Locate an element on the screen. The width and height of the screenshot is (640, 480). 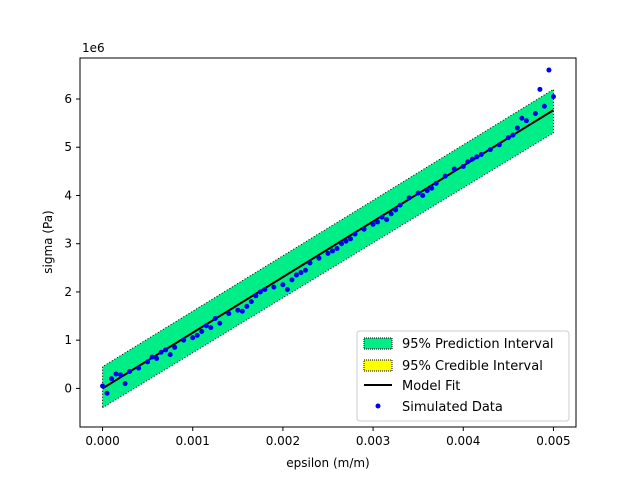
legend-label-prediction: 95% Prediction Interval is located at coordinates (478, 344).